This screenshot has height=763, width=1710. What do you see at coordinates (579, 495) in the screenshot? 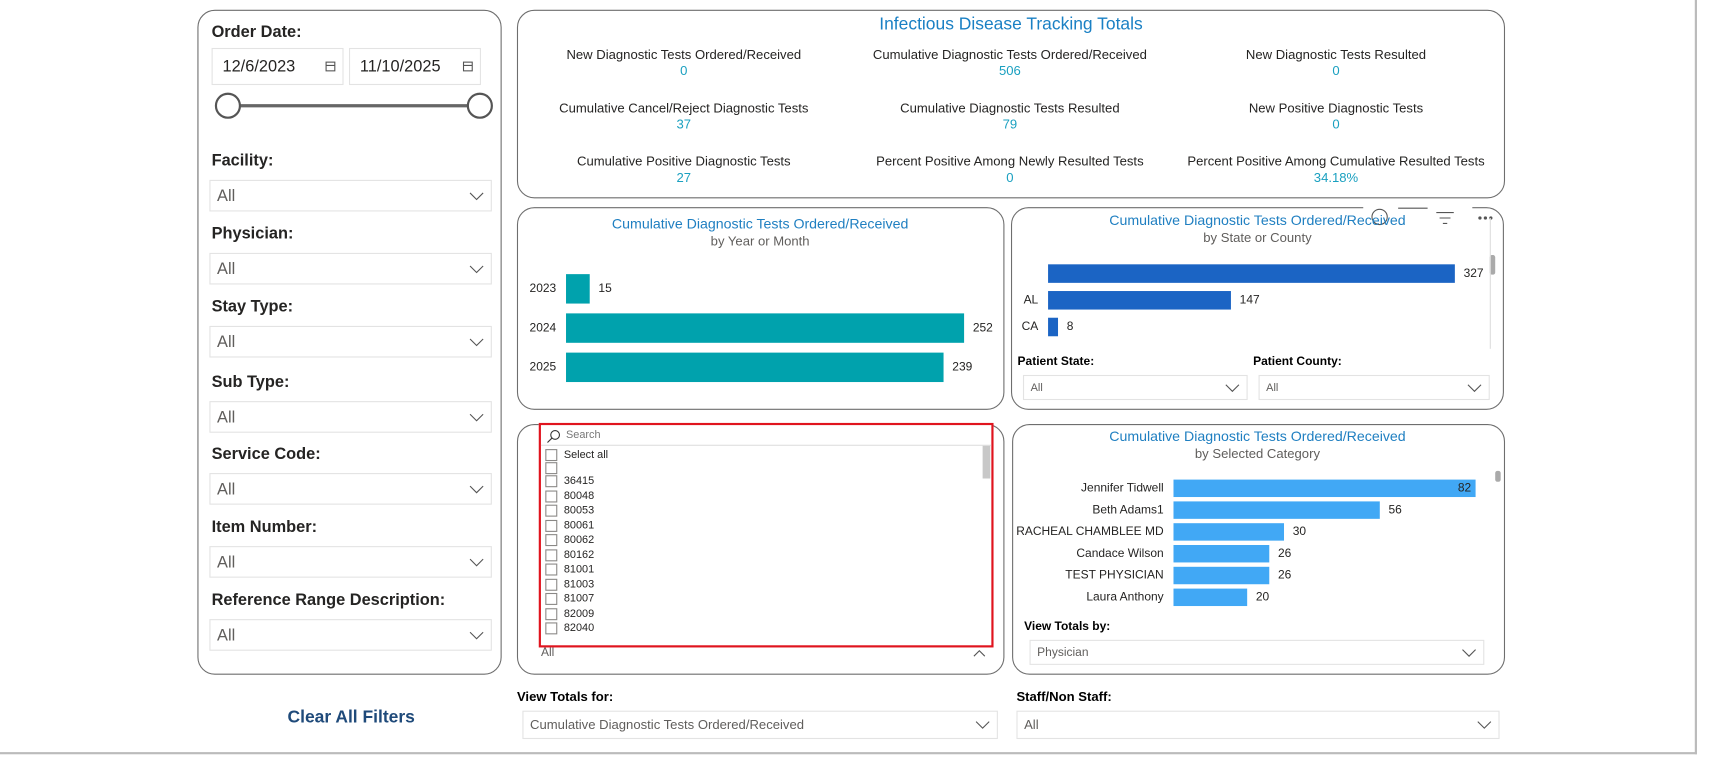
I see `list-item: 80048` at bounding box center [579, 495].